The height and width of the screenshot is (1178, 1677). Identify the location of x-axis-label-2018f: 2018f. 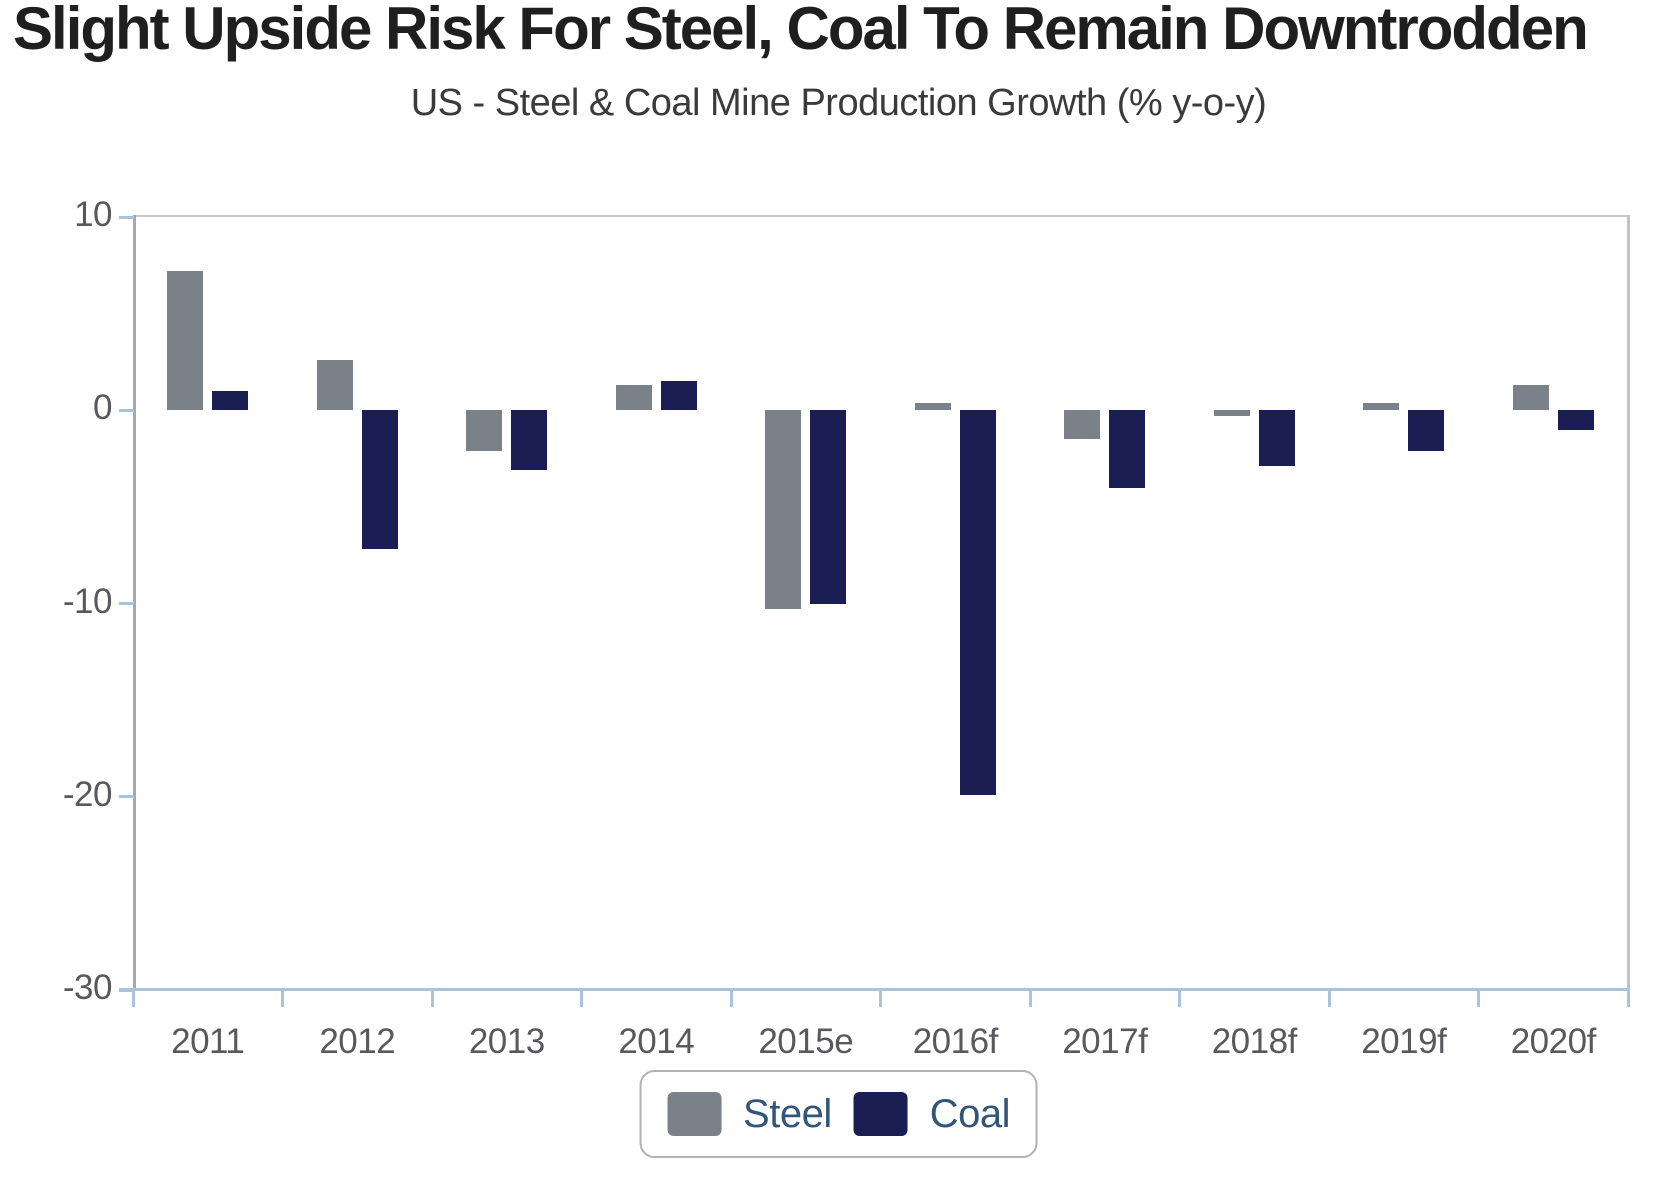
(1254, 1041).